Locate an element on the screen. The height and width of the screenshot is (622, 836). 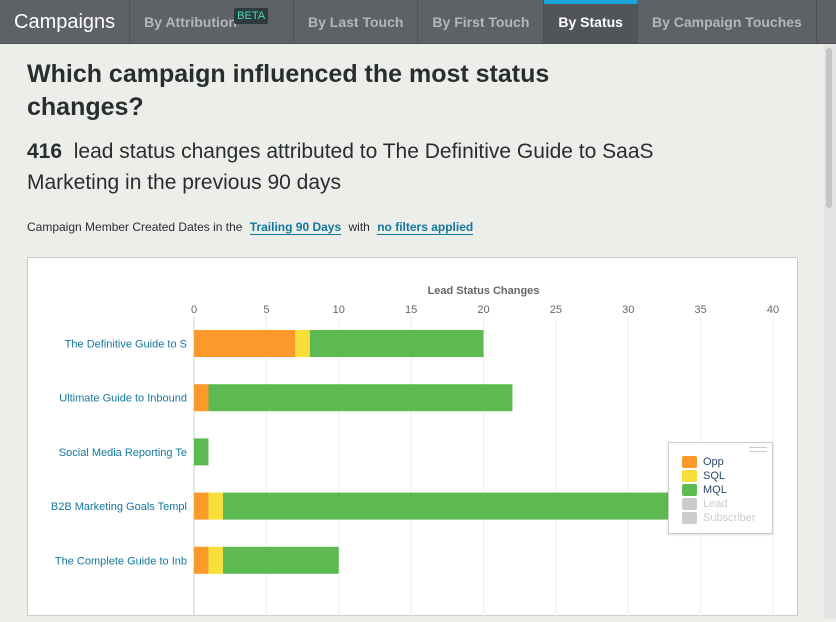
x-tick-label: 40 is located at coordinates (773, 310).